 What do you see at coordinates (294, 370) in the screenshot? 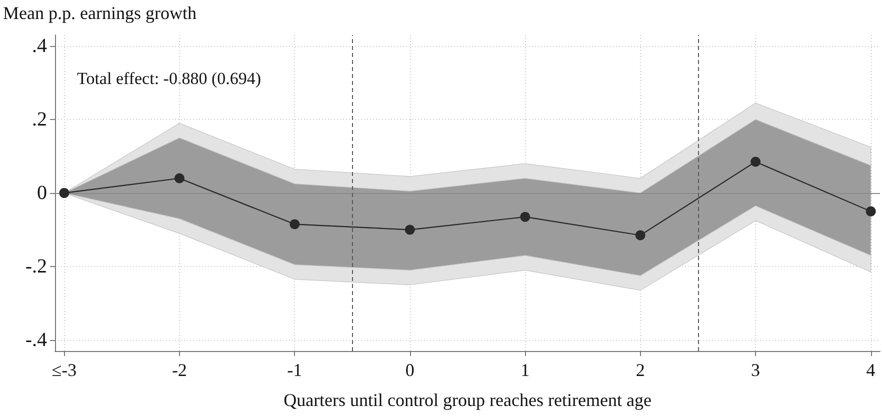
I see `x-tick-label: -1` at bounding box center [294, 370].